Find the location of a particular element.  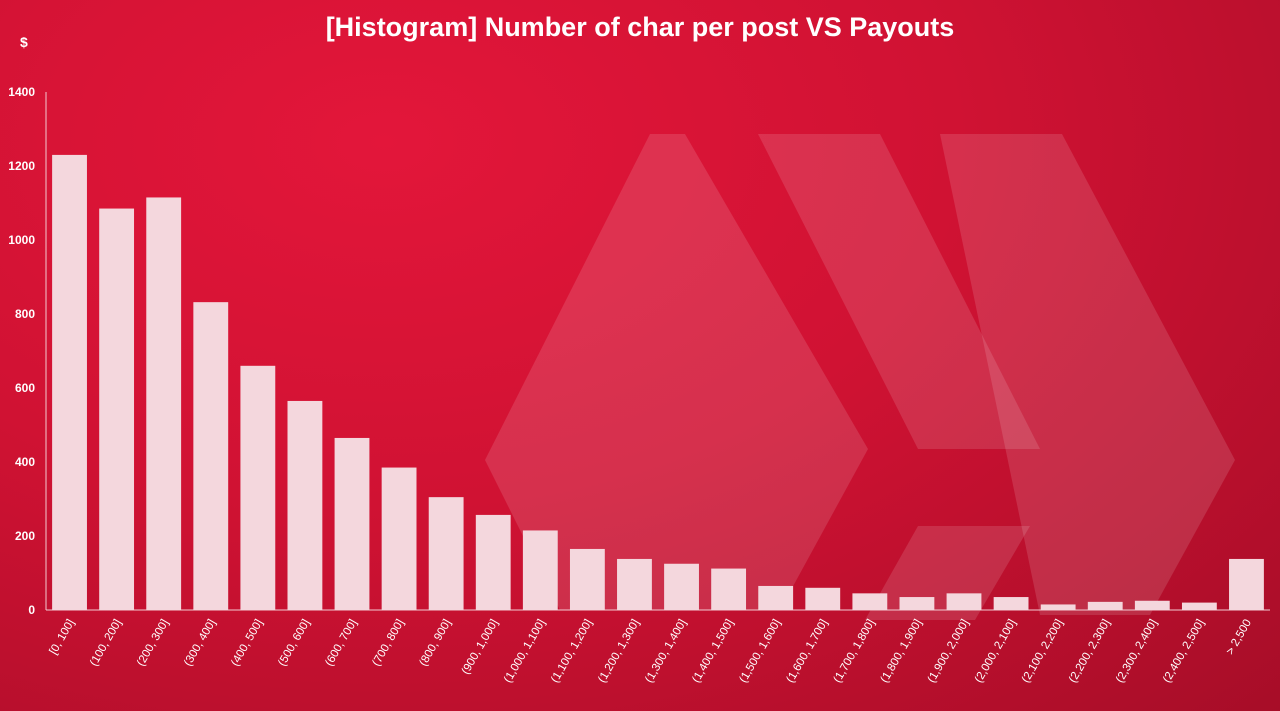

y-tick-label: 0 is located at coordinates (31, 610).